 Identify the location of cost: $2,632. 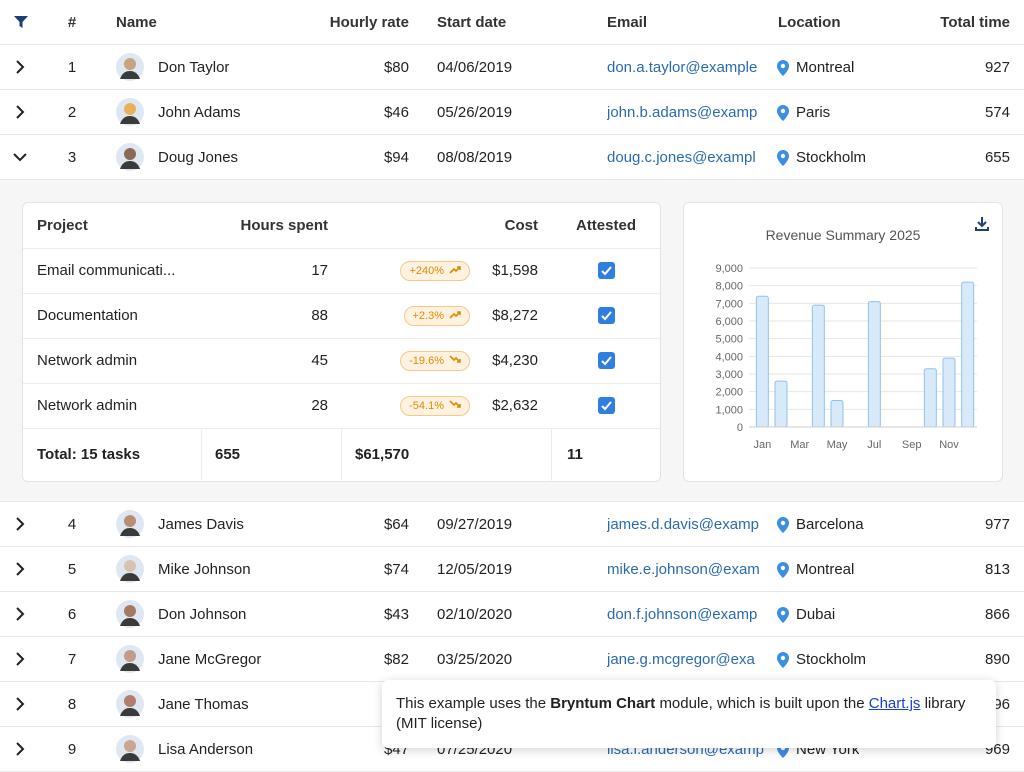
(515, 405).